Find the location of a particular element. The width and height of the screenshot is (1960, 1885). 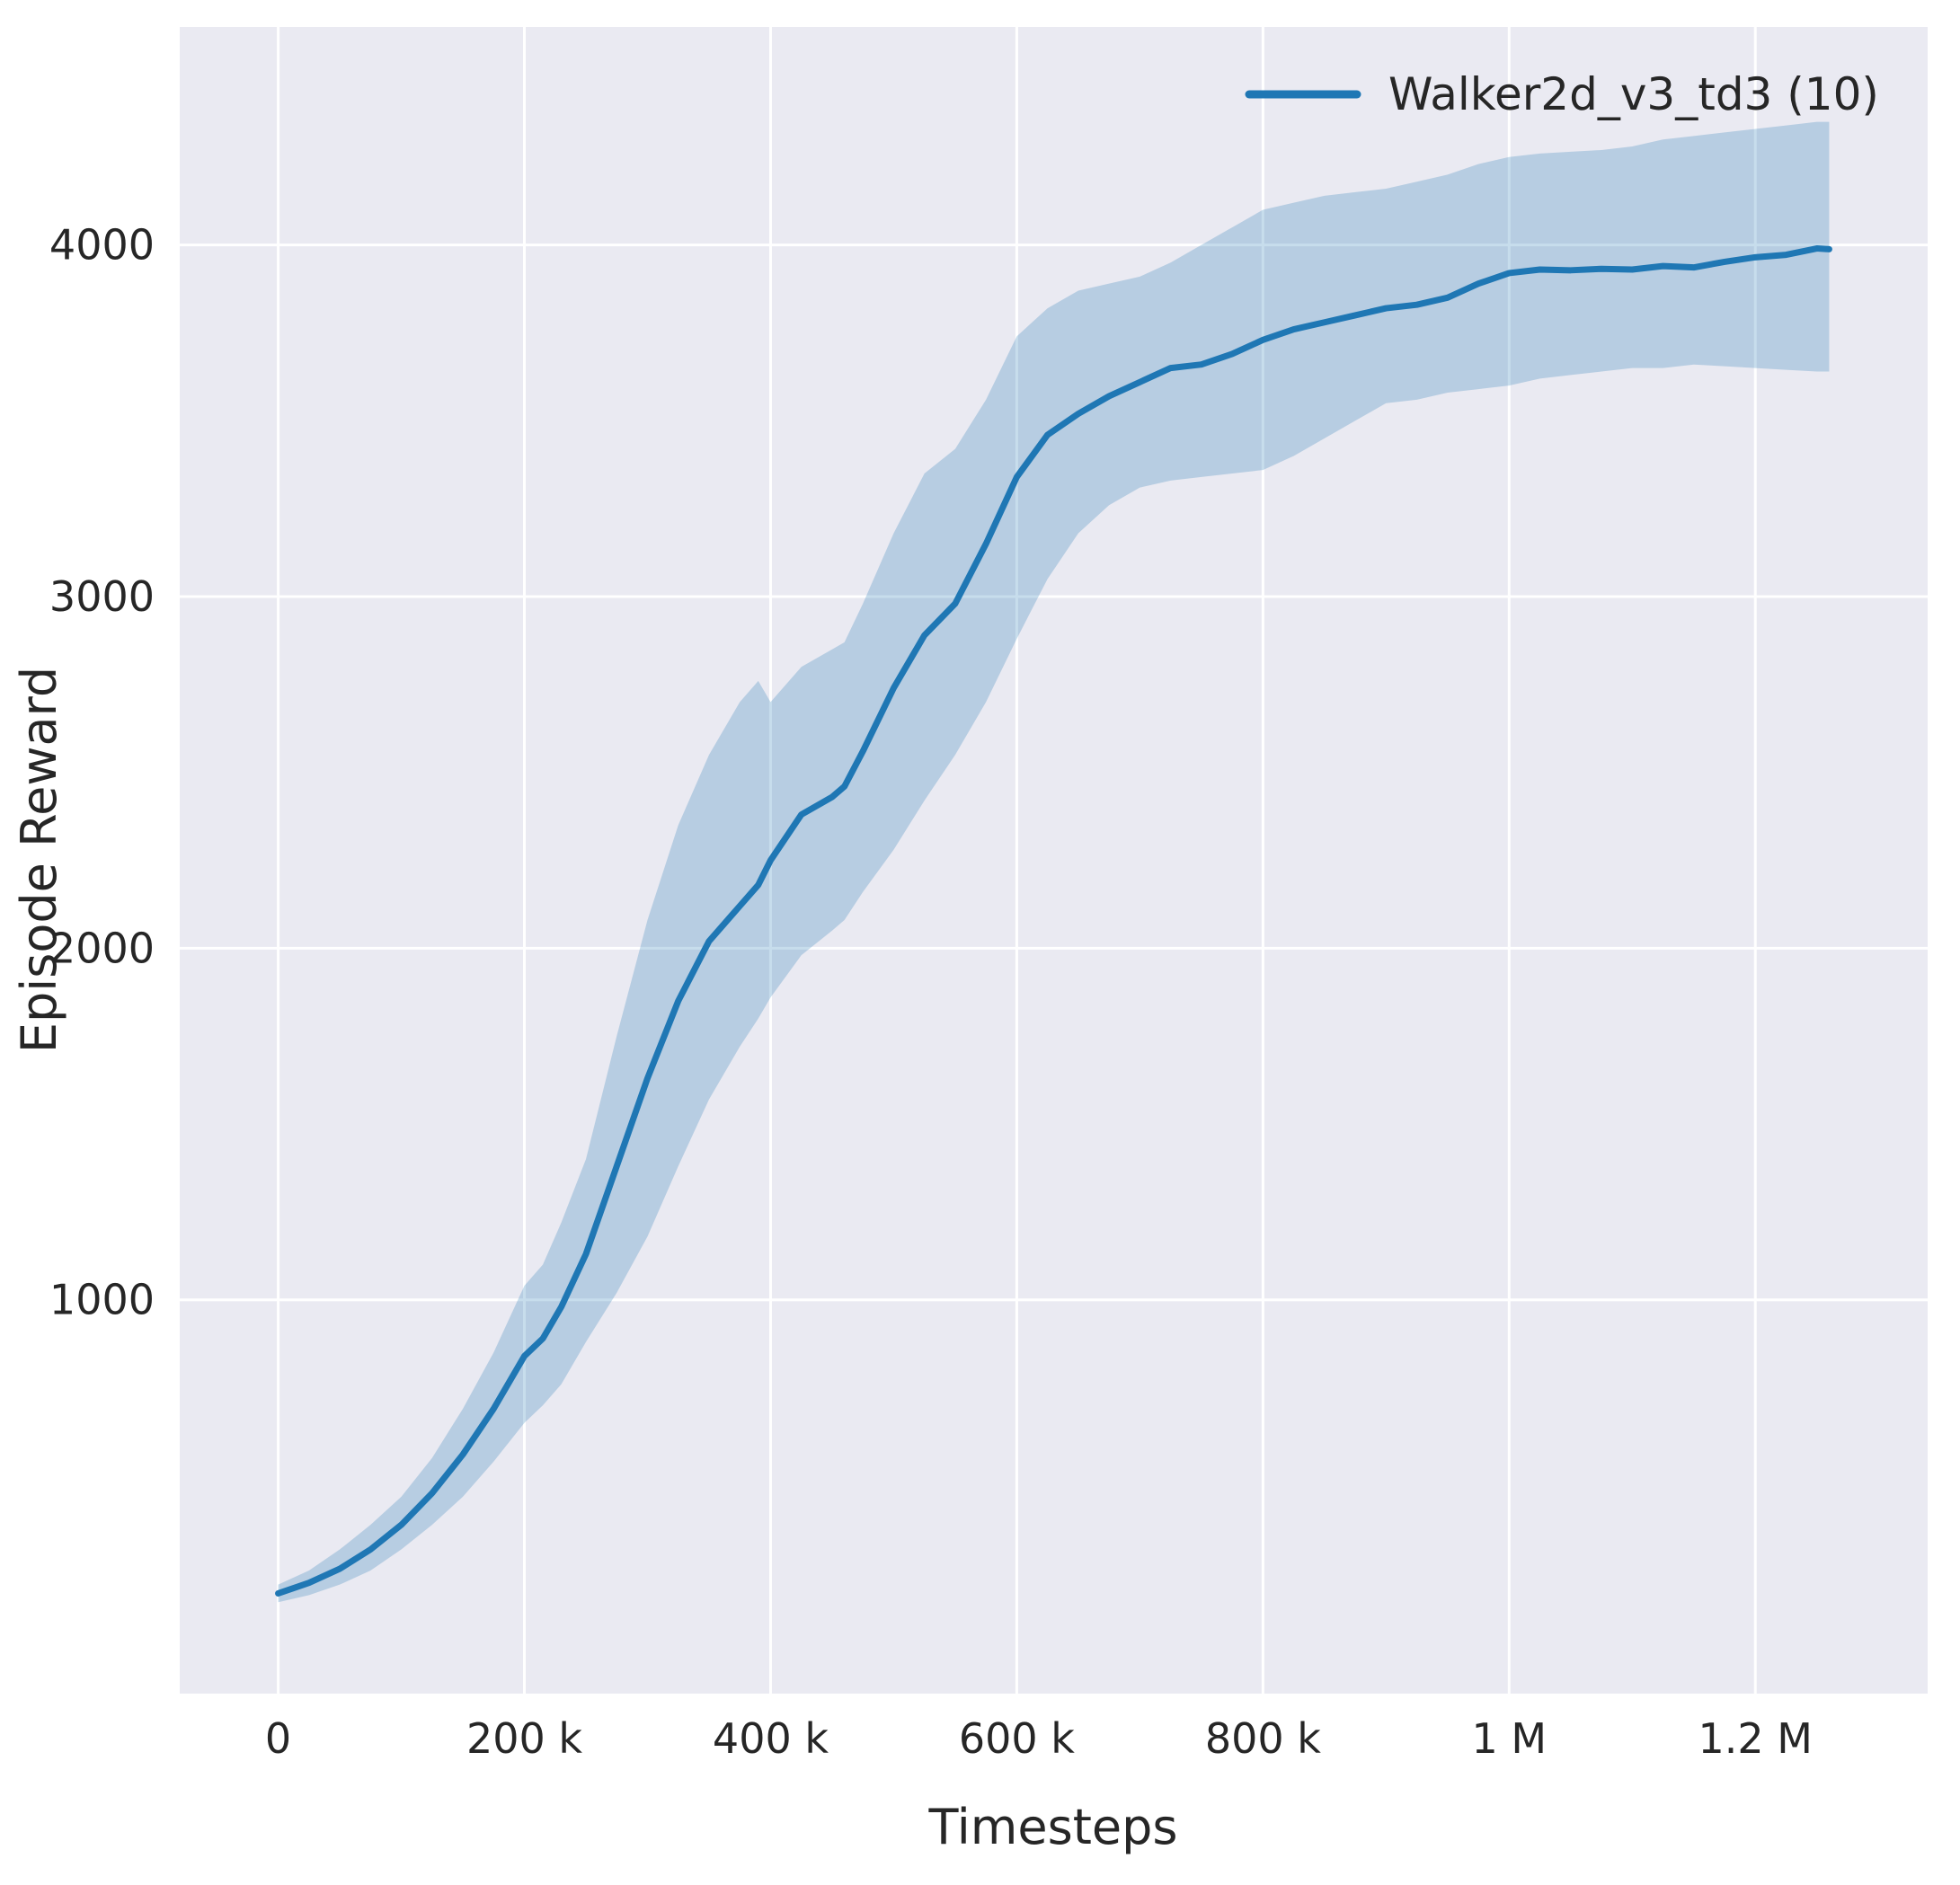

x-tick-label: 1.2 M is located at coordinates (1756, 1738).